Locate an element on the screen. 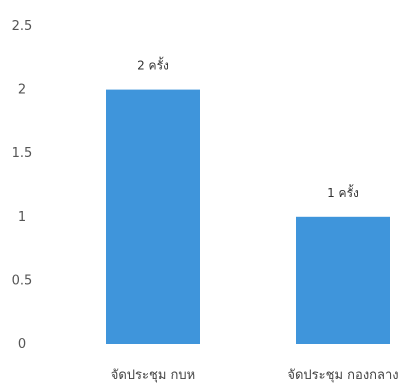 This screenshot has height=389, width=413. bar-data-label: 2 ครั้ง is located at coordinates (153, 65).